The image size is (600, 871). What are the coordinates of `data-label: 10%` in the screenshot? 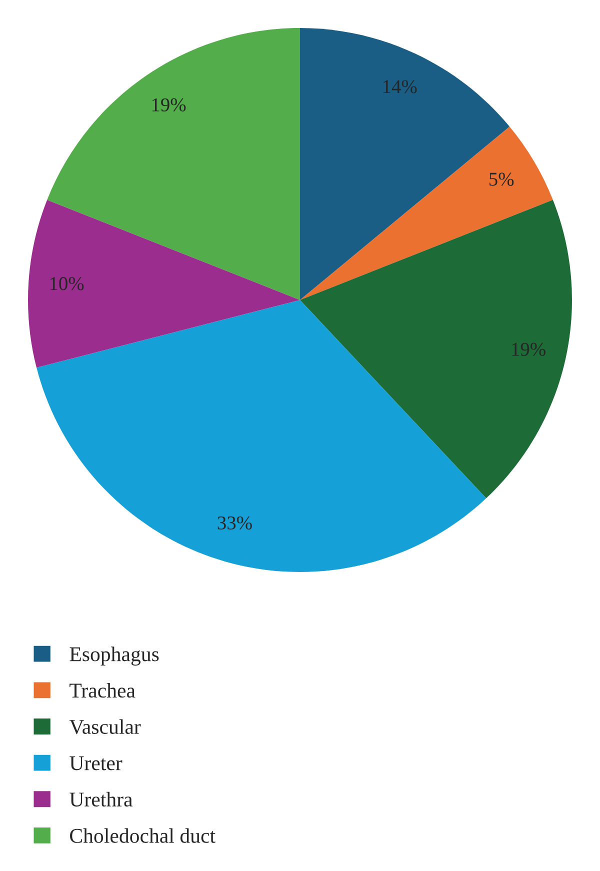 It's located at (67, 283).